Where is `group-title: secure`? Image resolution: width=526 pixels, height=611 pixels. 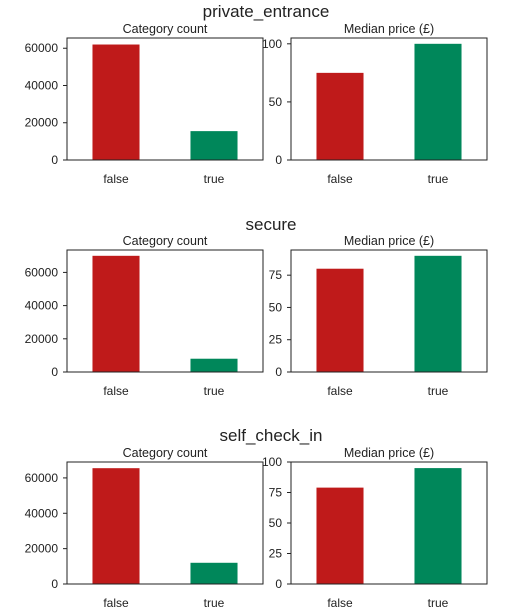
group-title: secure is located at coordinates (270, 224).